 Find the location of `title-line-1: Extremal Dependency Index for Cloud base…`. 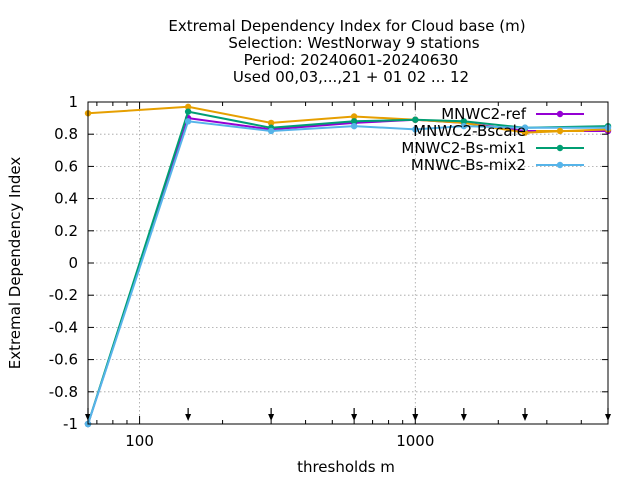

title-line-1: Extremal Dependency Index for Cloud base… is located at coordinates (346, 26).